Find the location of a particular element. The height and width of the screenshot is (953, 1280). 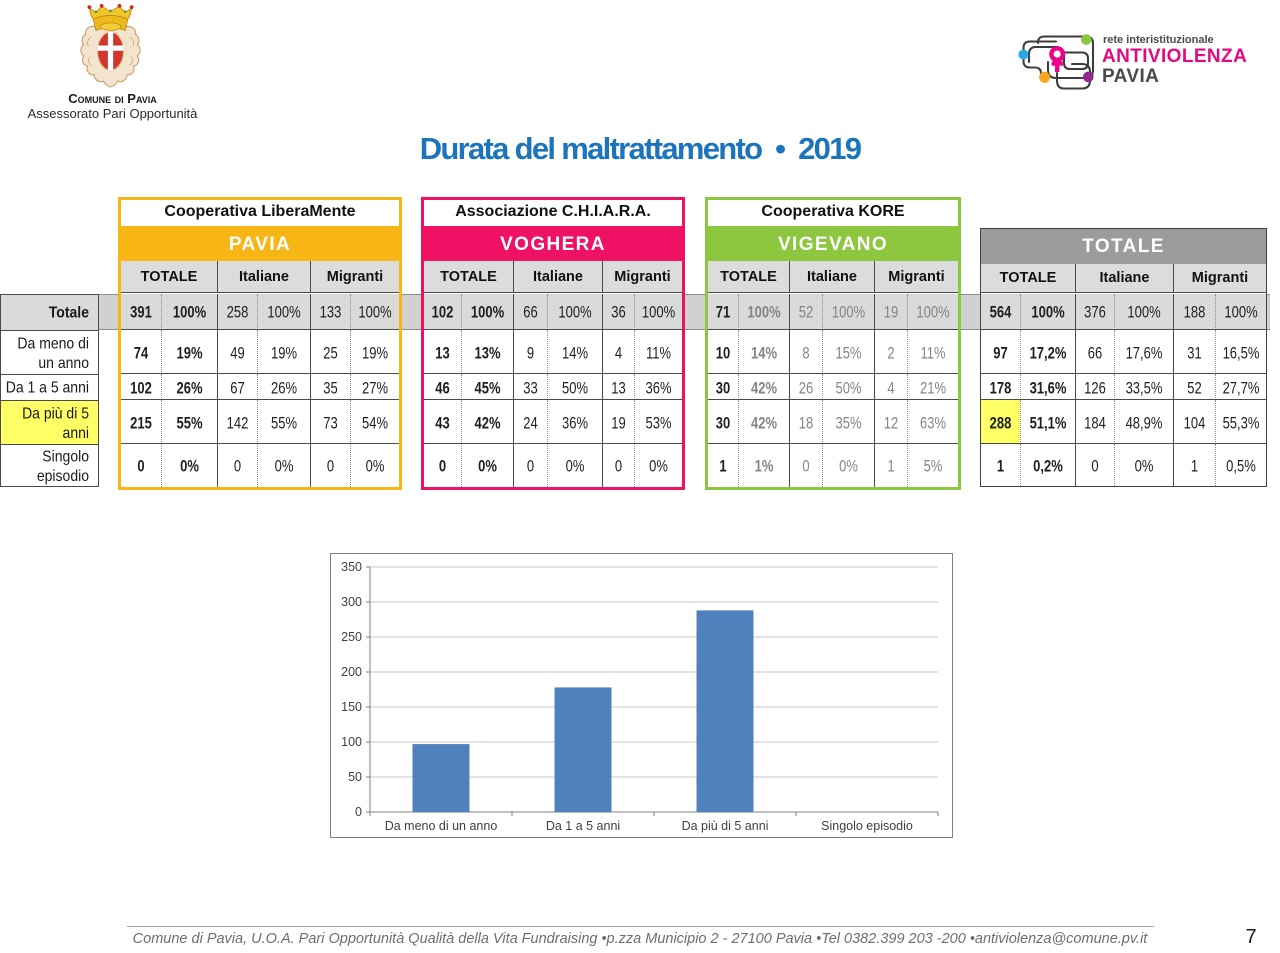

svg-text: Da meno di un anno is located at coordinates (441, 826).